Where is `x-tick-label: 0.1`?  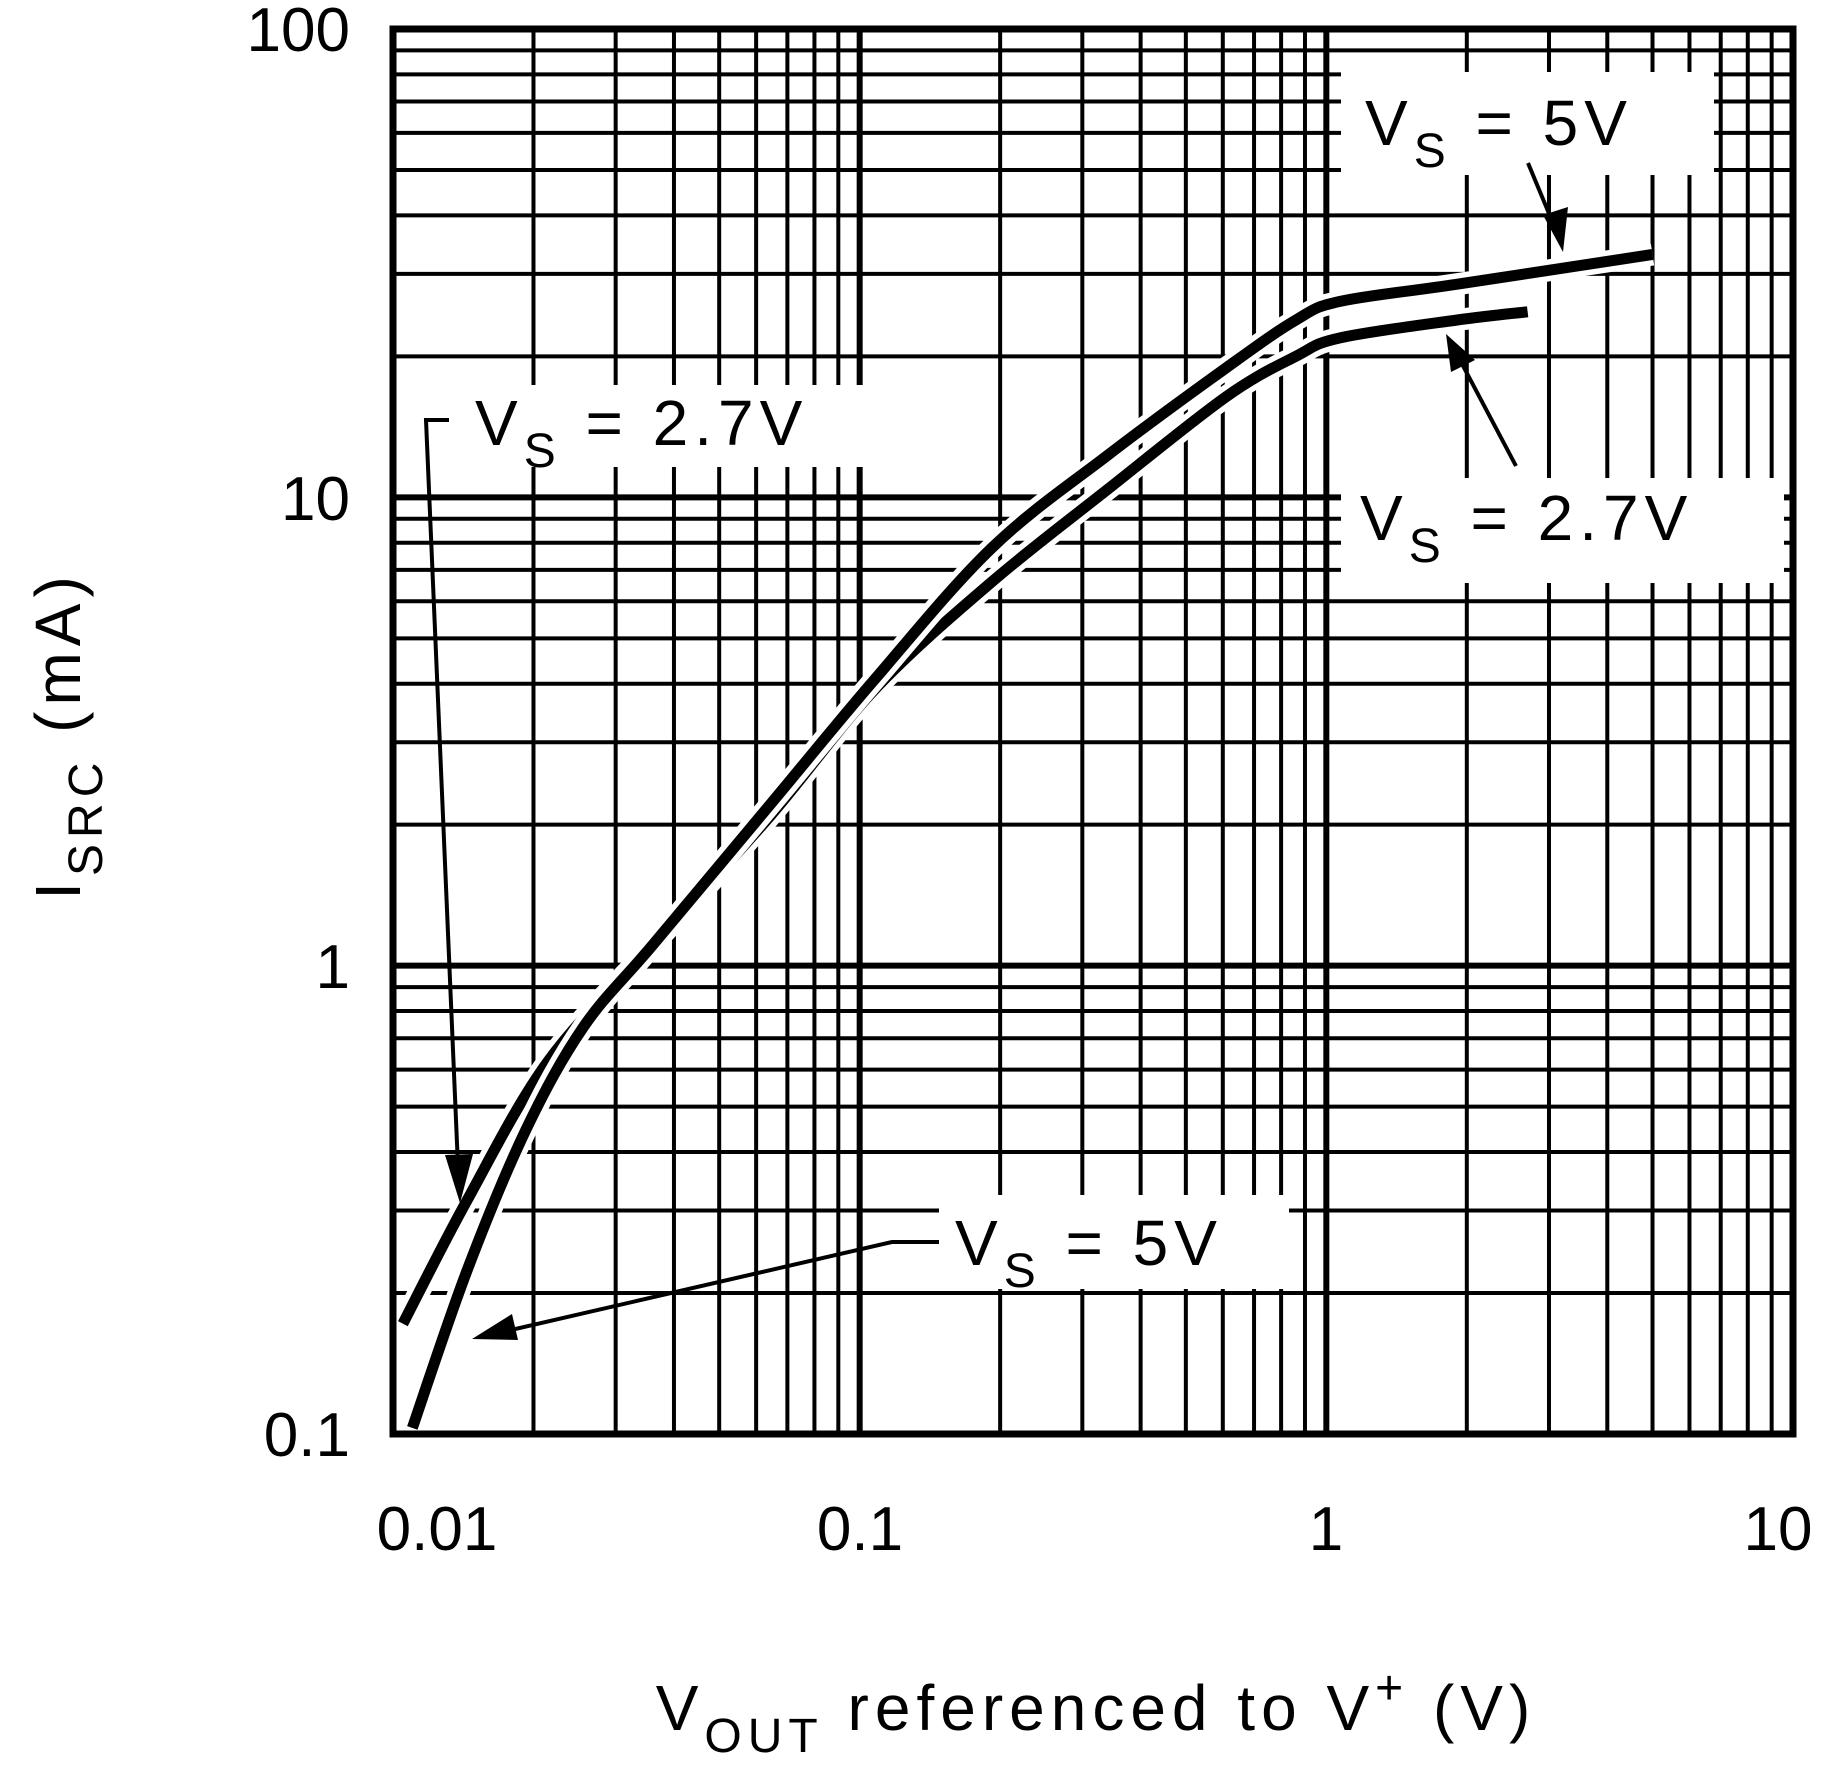 x-tick-label: 0.1 is located at coordinates (860, 1529).